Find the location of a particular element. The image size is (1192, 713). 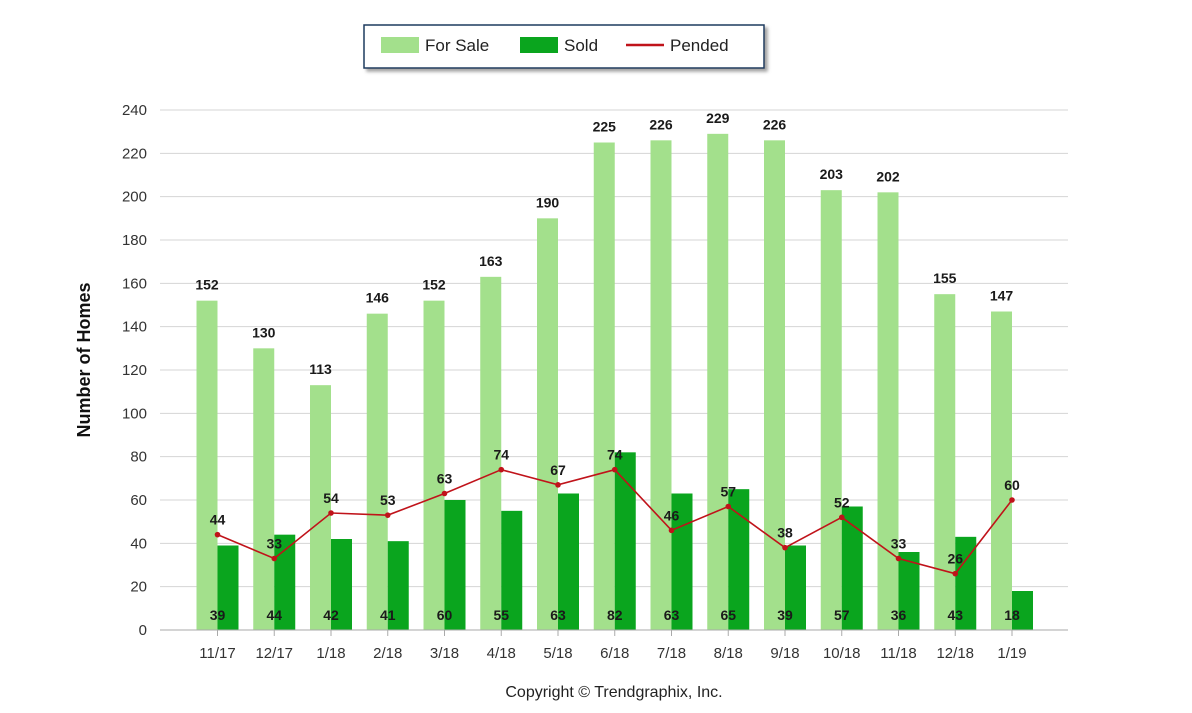

y-tick-label: 60 is located at coordinates (138, 500).